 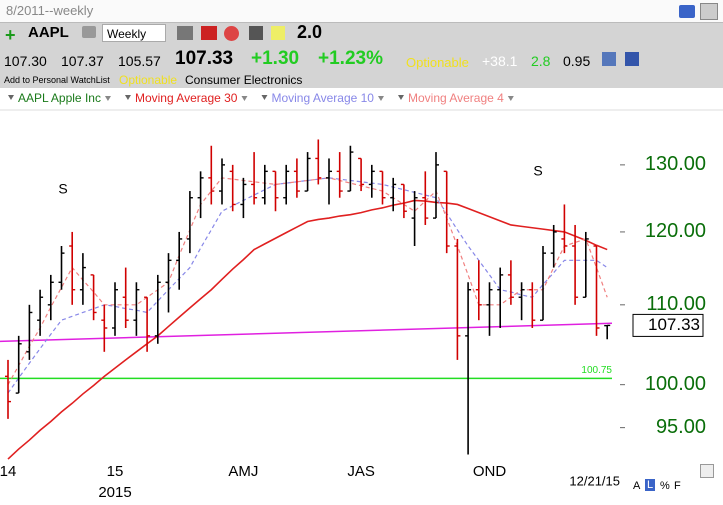 I want to click on last-price: 107.33, so click(x=674, y=324).